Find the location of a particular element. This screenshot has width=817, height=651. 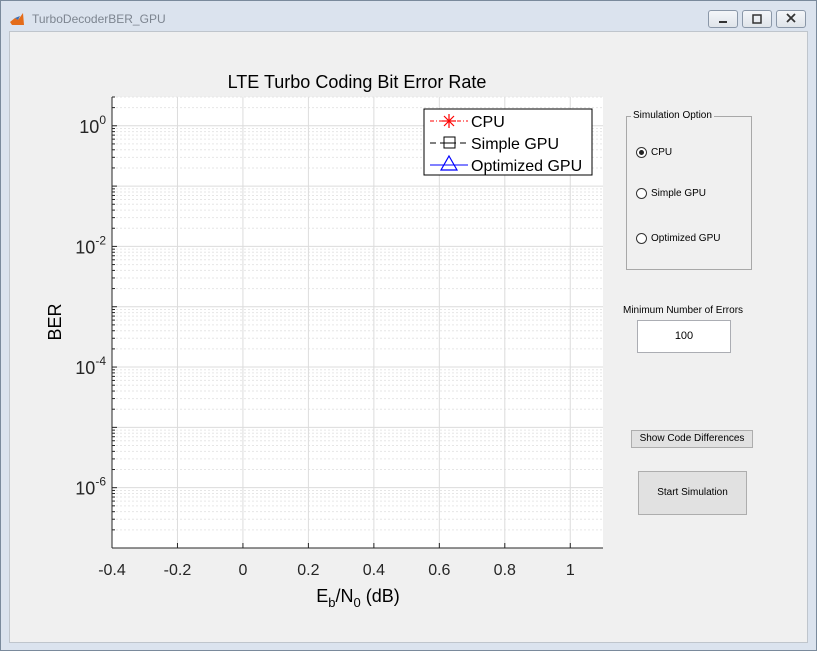

minimize-button is located at coordinates (723, 19).